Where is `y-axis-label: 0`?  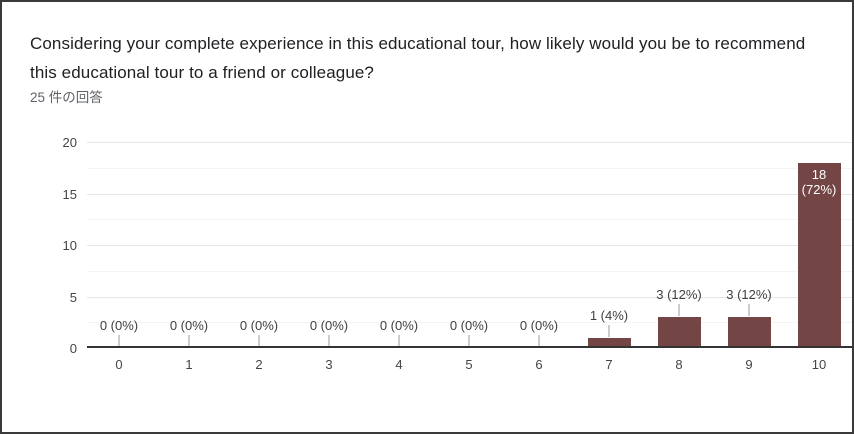 y-axis-label: 0 is located at coordinates (73, 348).